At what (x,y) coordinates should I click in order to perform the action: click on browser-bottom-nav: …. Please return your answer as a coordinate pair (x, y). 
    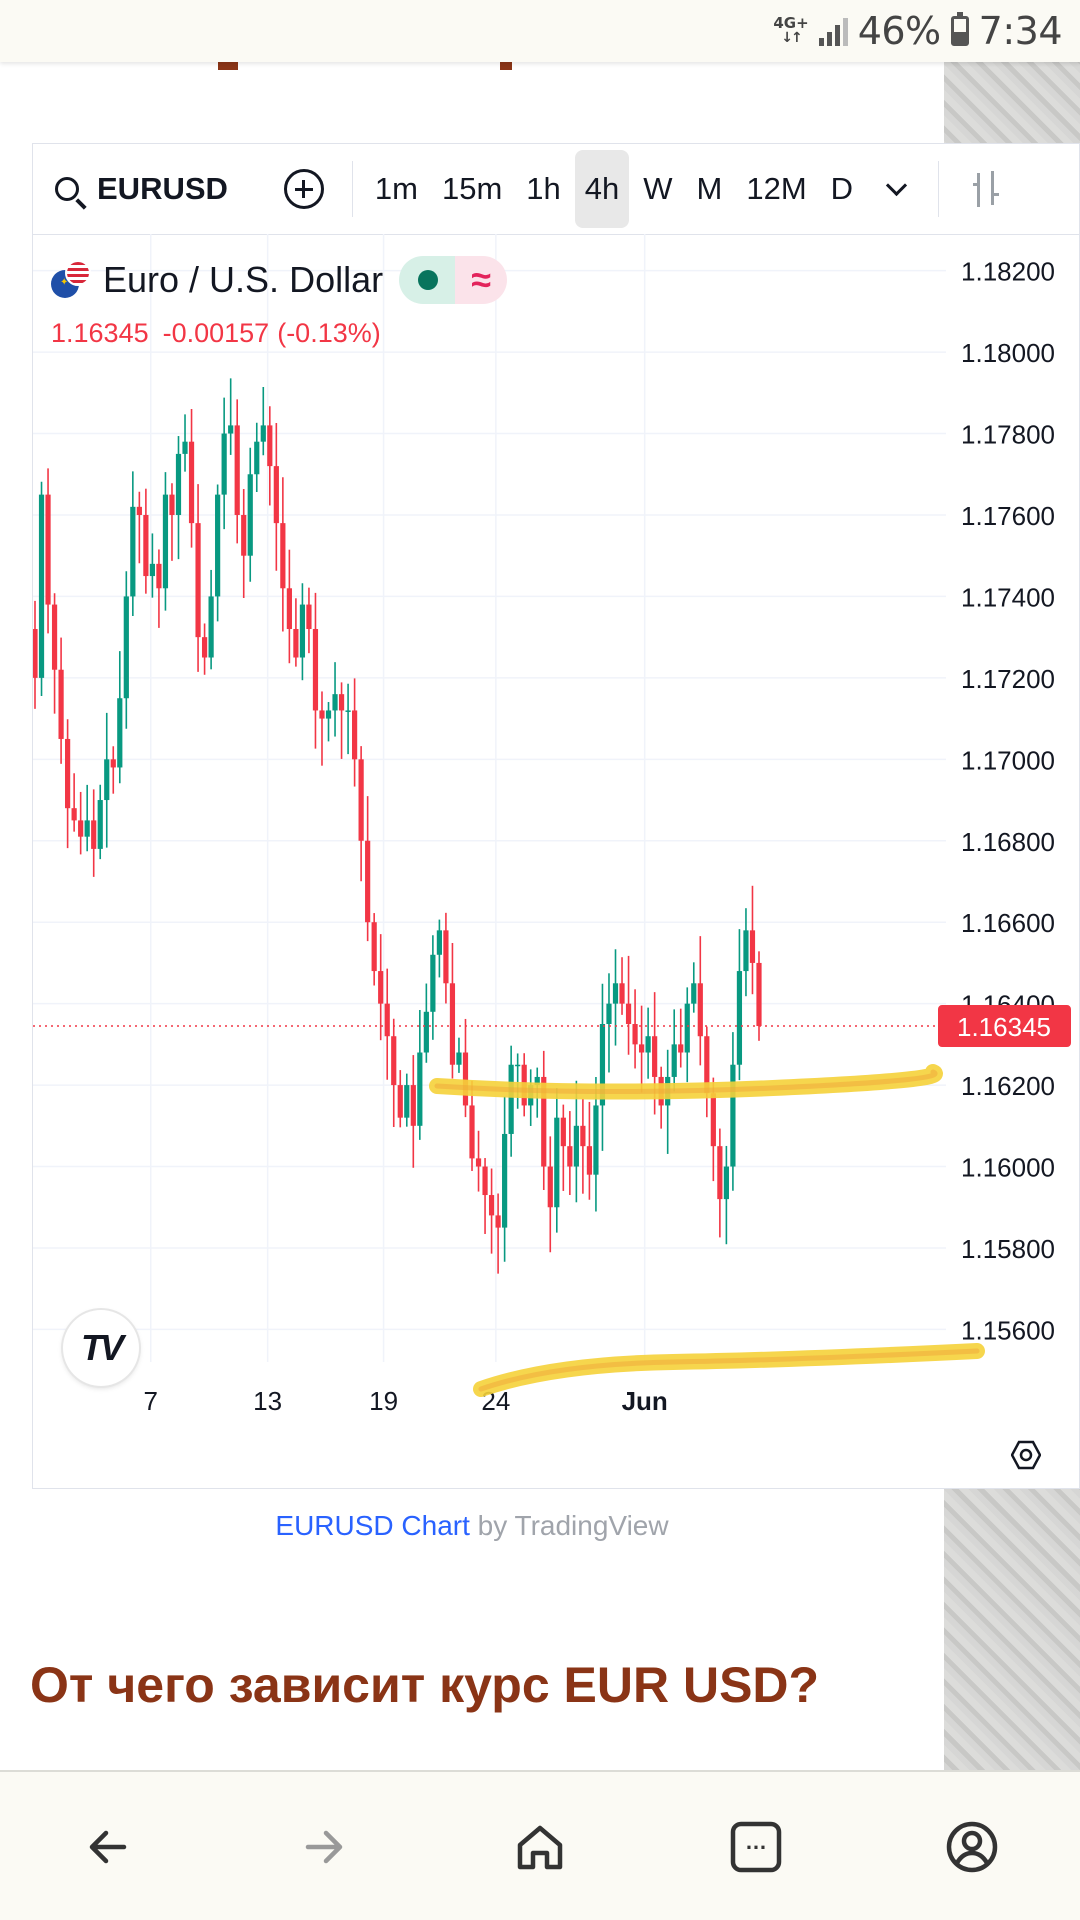
    Looking at the image, I should click on (540, 1845).